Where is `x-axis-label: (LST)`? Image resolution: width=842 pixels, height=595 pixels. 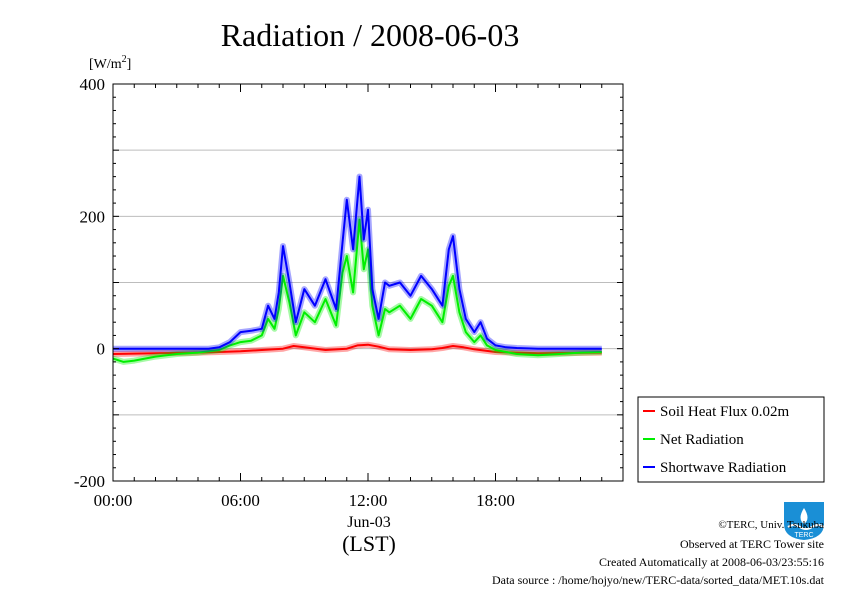 x-axis-label: (LST) is located at coordinates (369, 543).